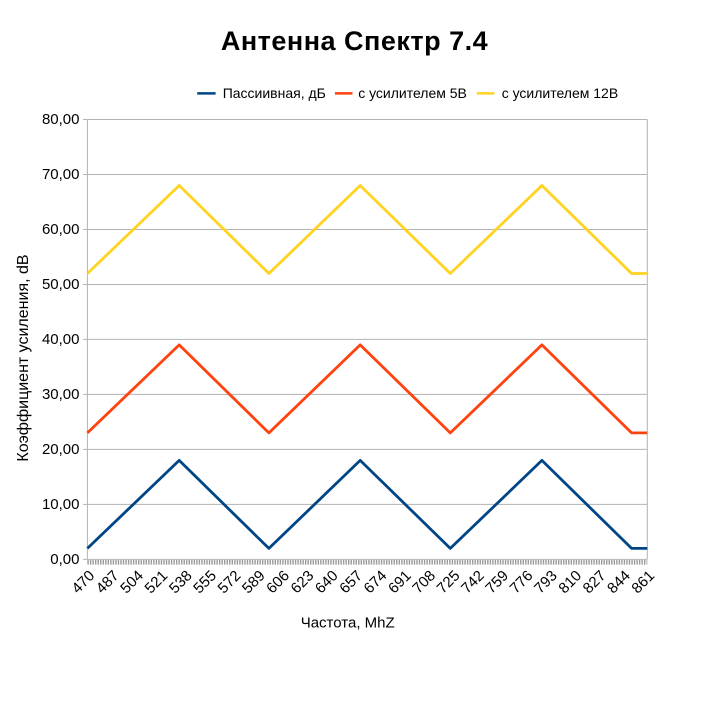 The image size is (707, 707). What do you see at coordinates (354, 41) in the screenshot?
I see `svg-text: Антенна Спектр 7.4` at bounding box center [354, 41].